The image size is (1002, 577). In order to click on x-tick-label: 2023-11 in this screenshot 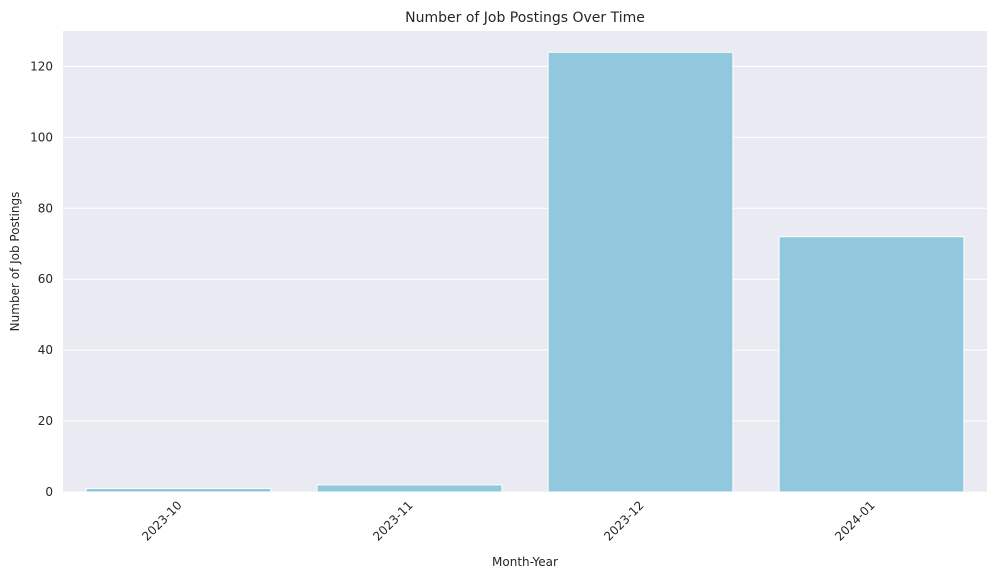, I will do `click(392, 520)`.